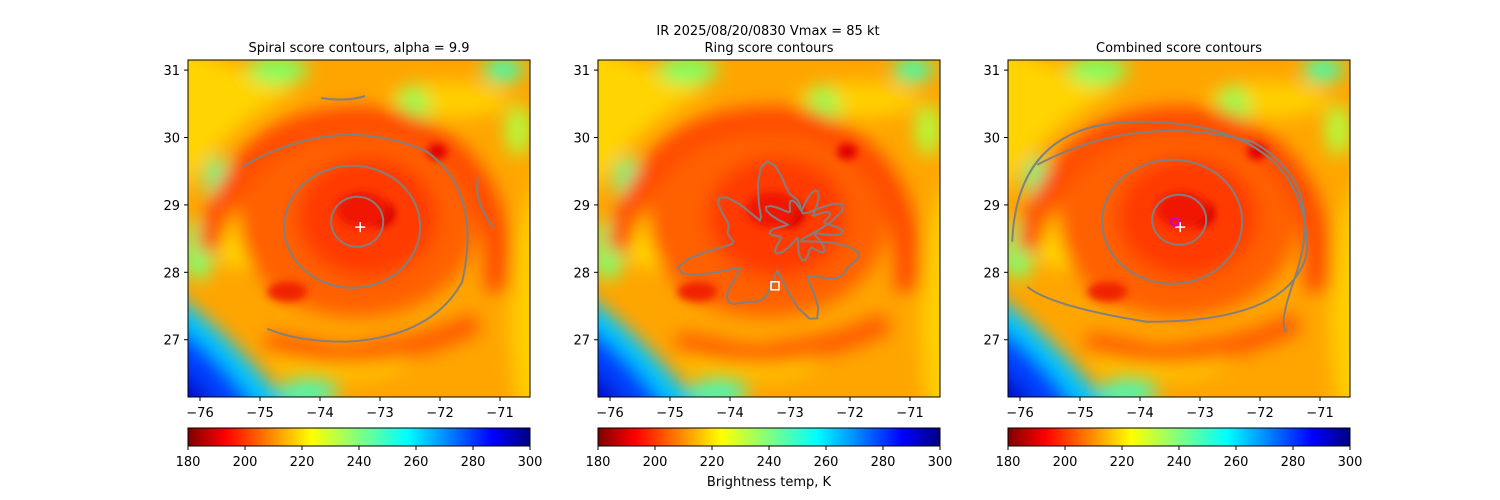 The height and width of the screenshot is (500, 1500). What do you see at coordinates (768, 48) in the screenshot?
I see `panel-title: Ring score contours` at bounding box center [768, 48].